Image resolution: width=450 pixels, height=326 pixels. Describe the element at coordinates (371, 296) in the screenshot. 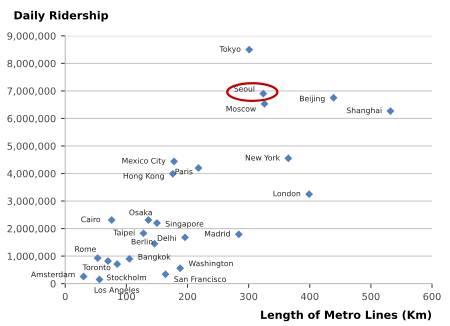

I see `x-tick-label: 500` at that location.